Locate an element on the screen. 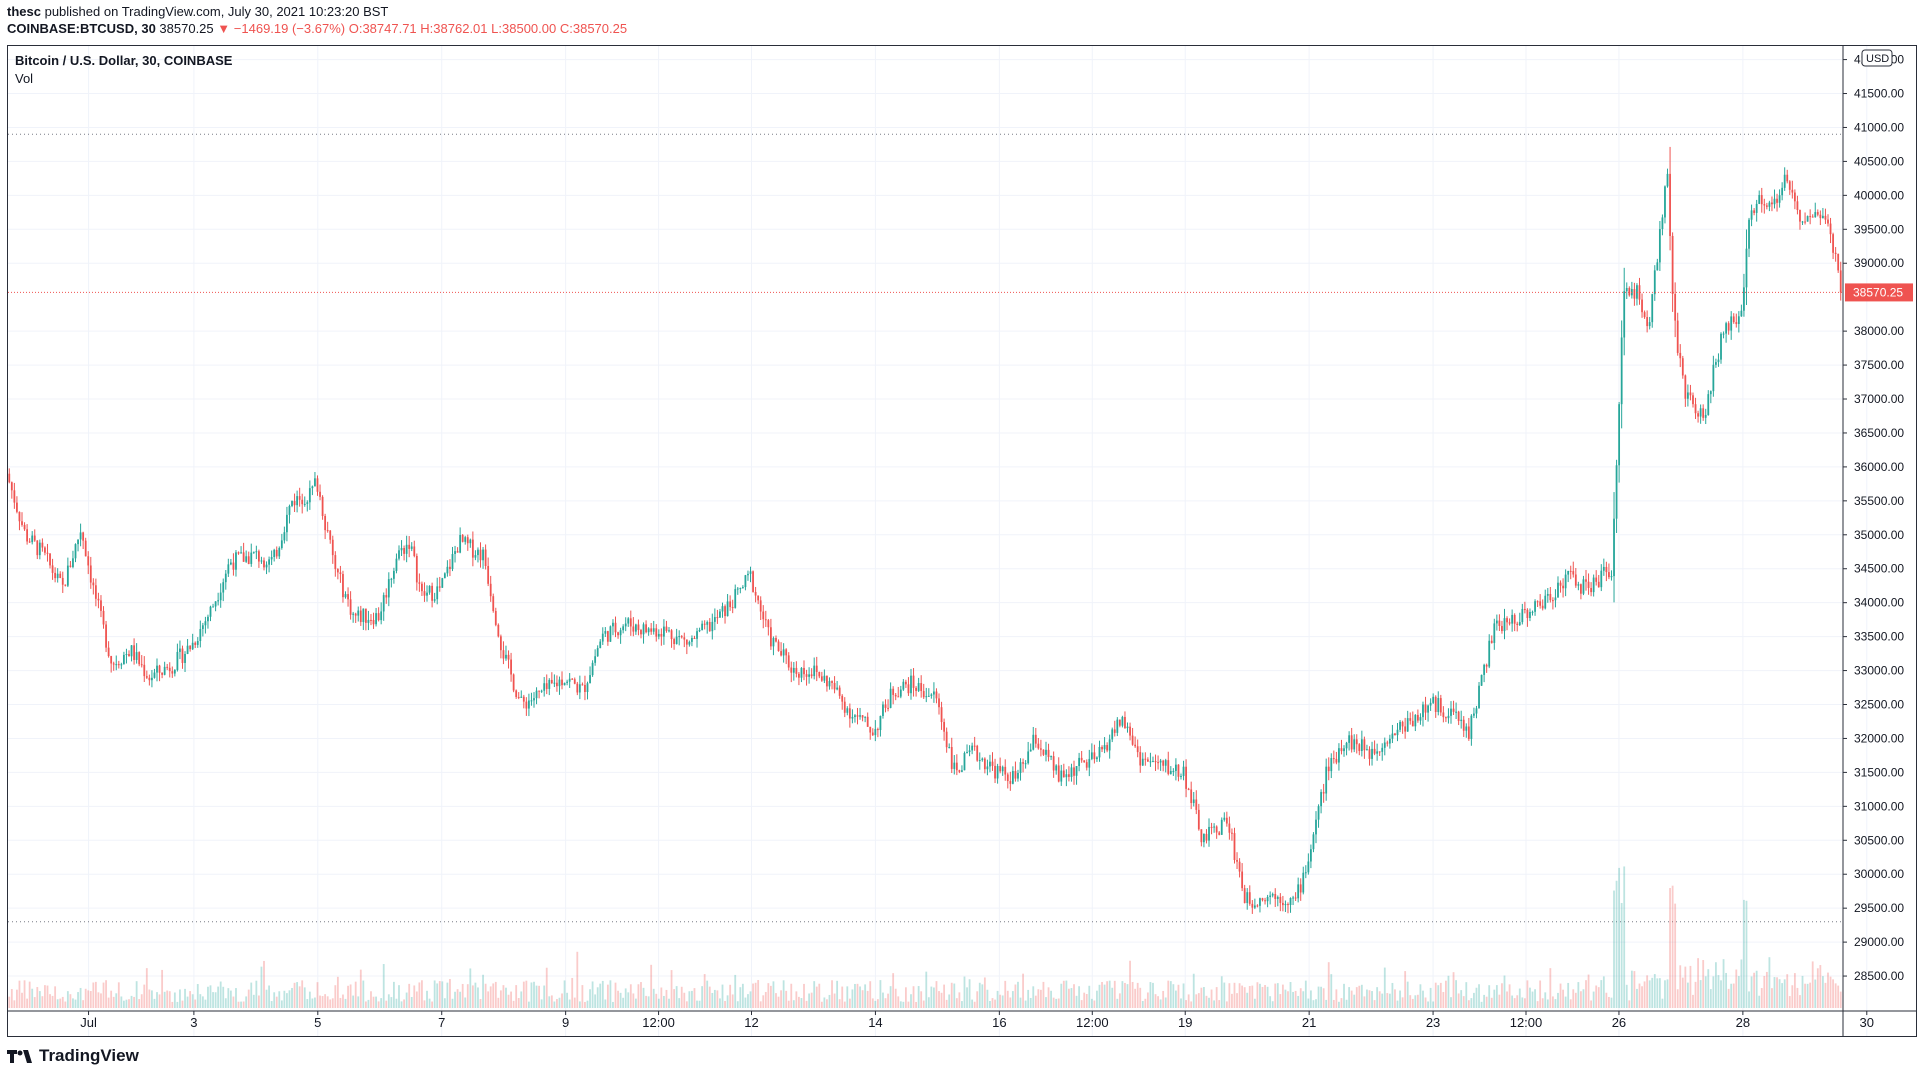 The image size is (1920, 1074). author-name: thesc is located at coordinates (24, 11).